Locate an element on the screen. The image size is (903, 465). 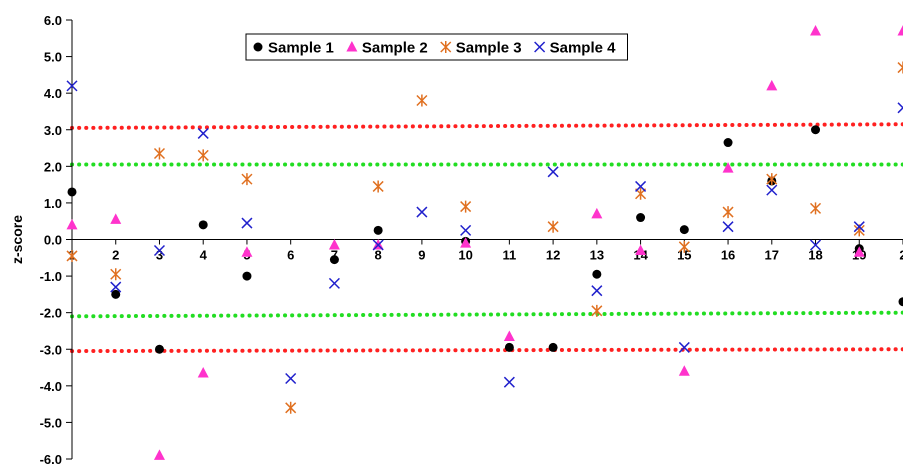
legend-item: Sample 3 is located at coordinates (481, 48).